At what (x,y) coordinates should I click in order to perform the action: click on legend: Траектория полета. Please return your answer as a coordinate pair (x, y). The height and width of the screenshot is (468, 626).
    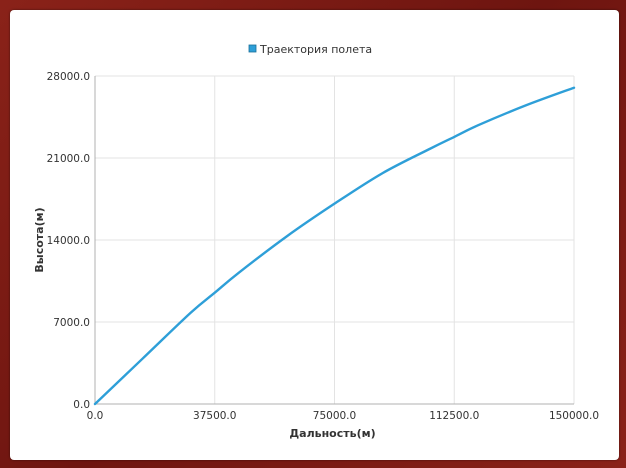
    Looking at the image, I should click on (310, 49).